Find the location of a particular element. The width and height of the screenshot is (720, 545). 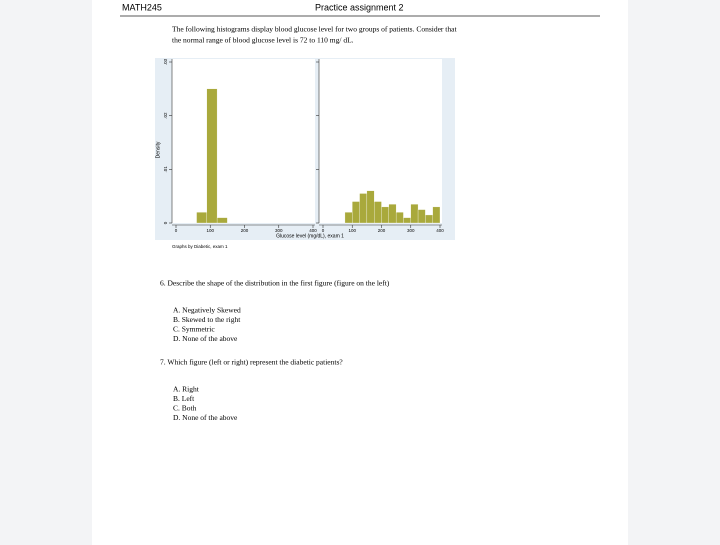

option: B. Skewed to the right is located at coordinates (207, 319).